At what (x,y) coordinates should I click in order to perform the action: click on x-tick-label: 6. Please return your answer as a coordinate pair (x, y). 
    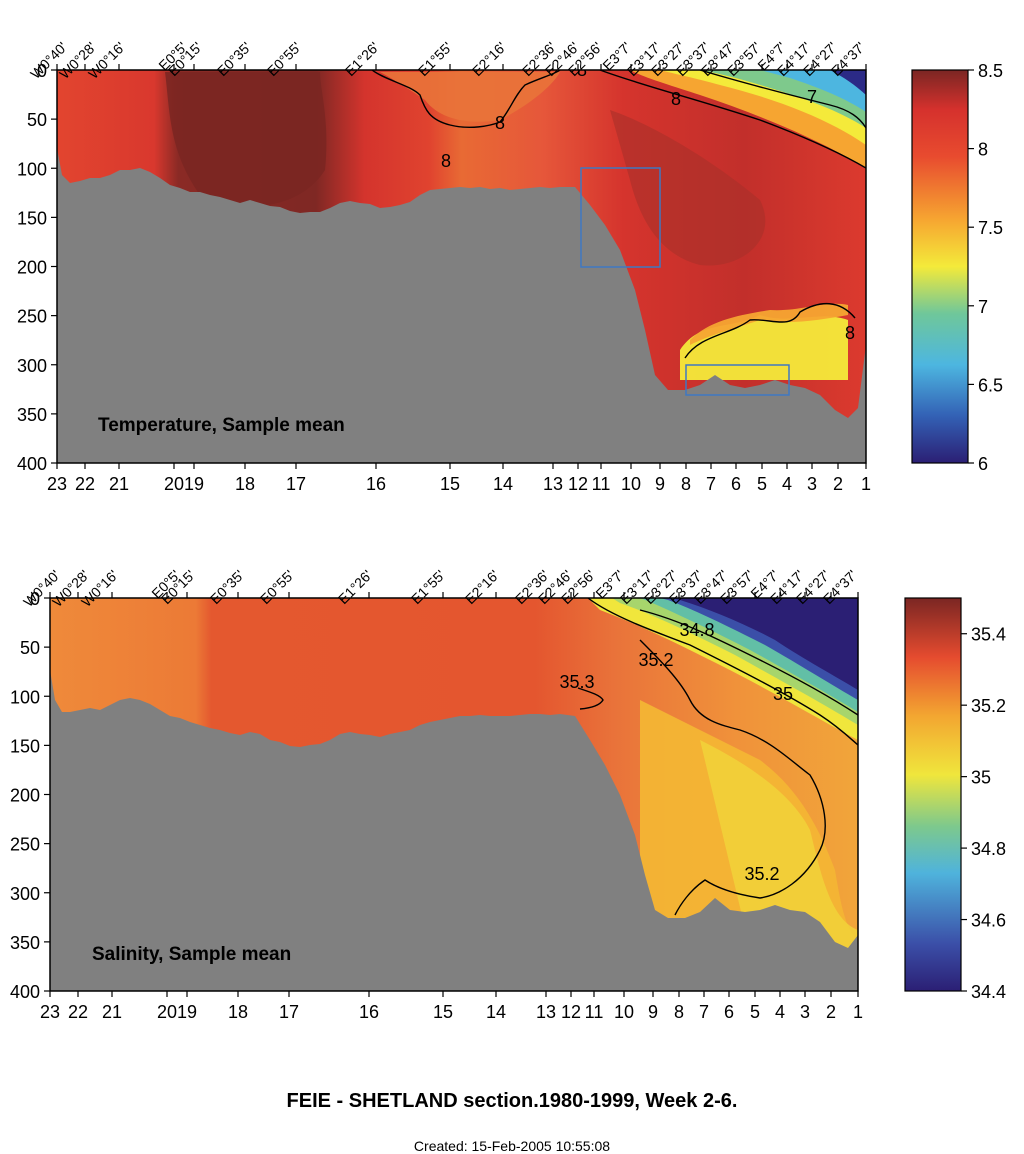
    Looking at the image, I should click on (736, 484).